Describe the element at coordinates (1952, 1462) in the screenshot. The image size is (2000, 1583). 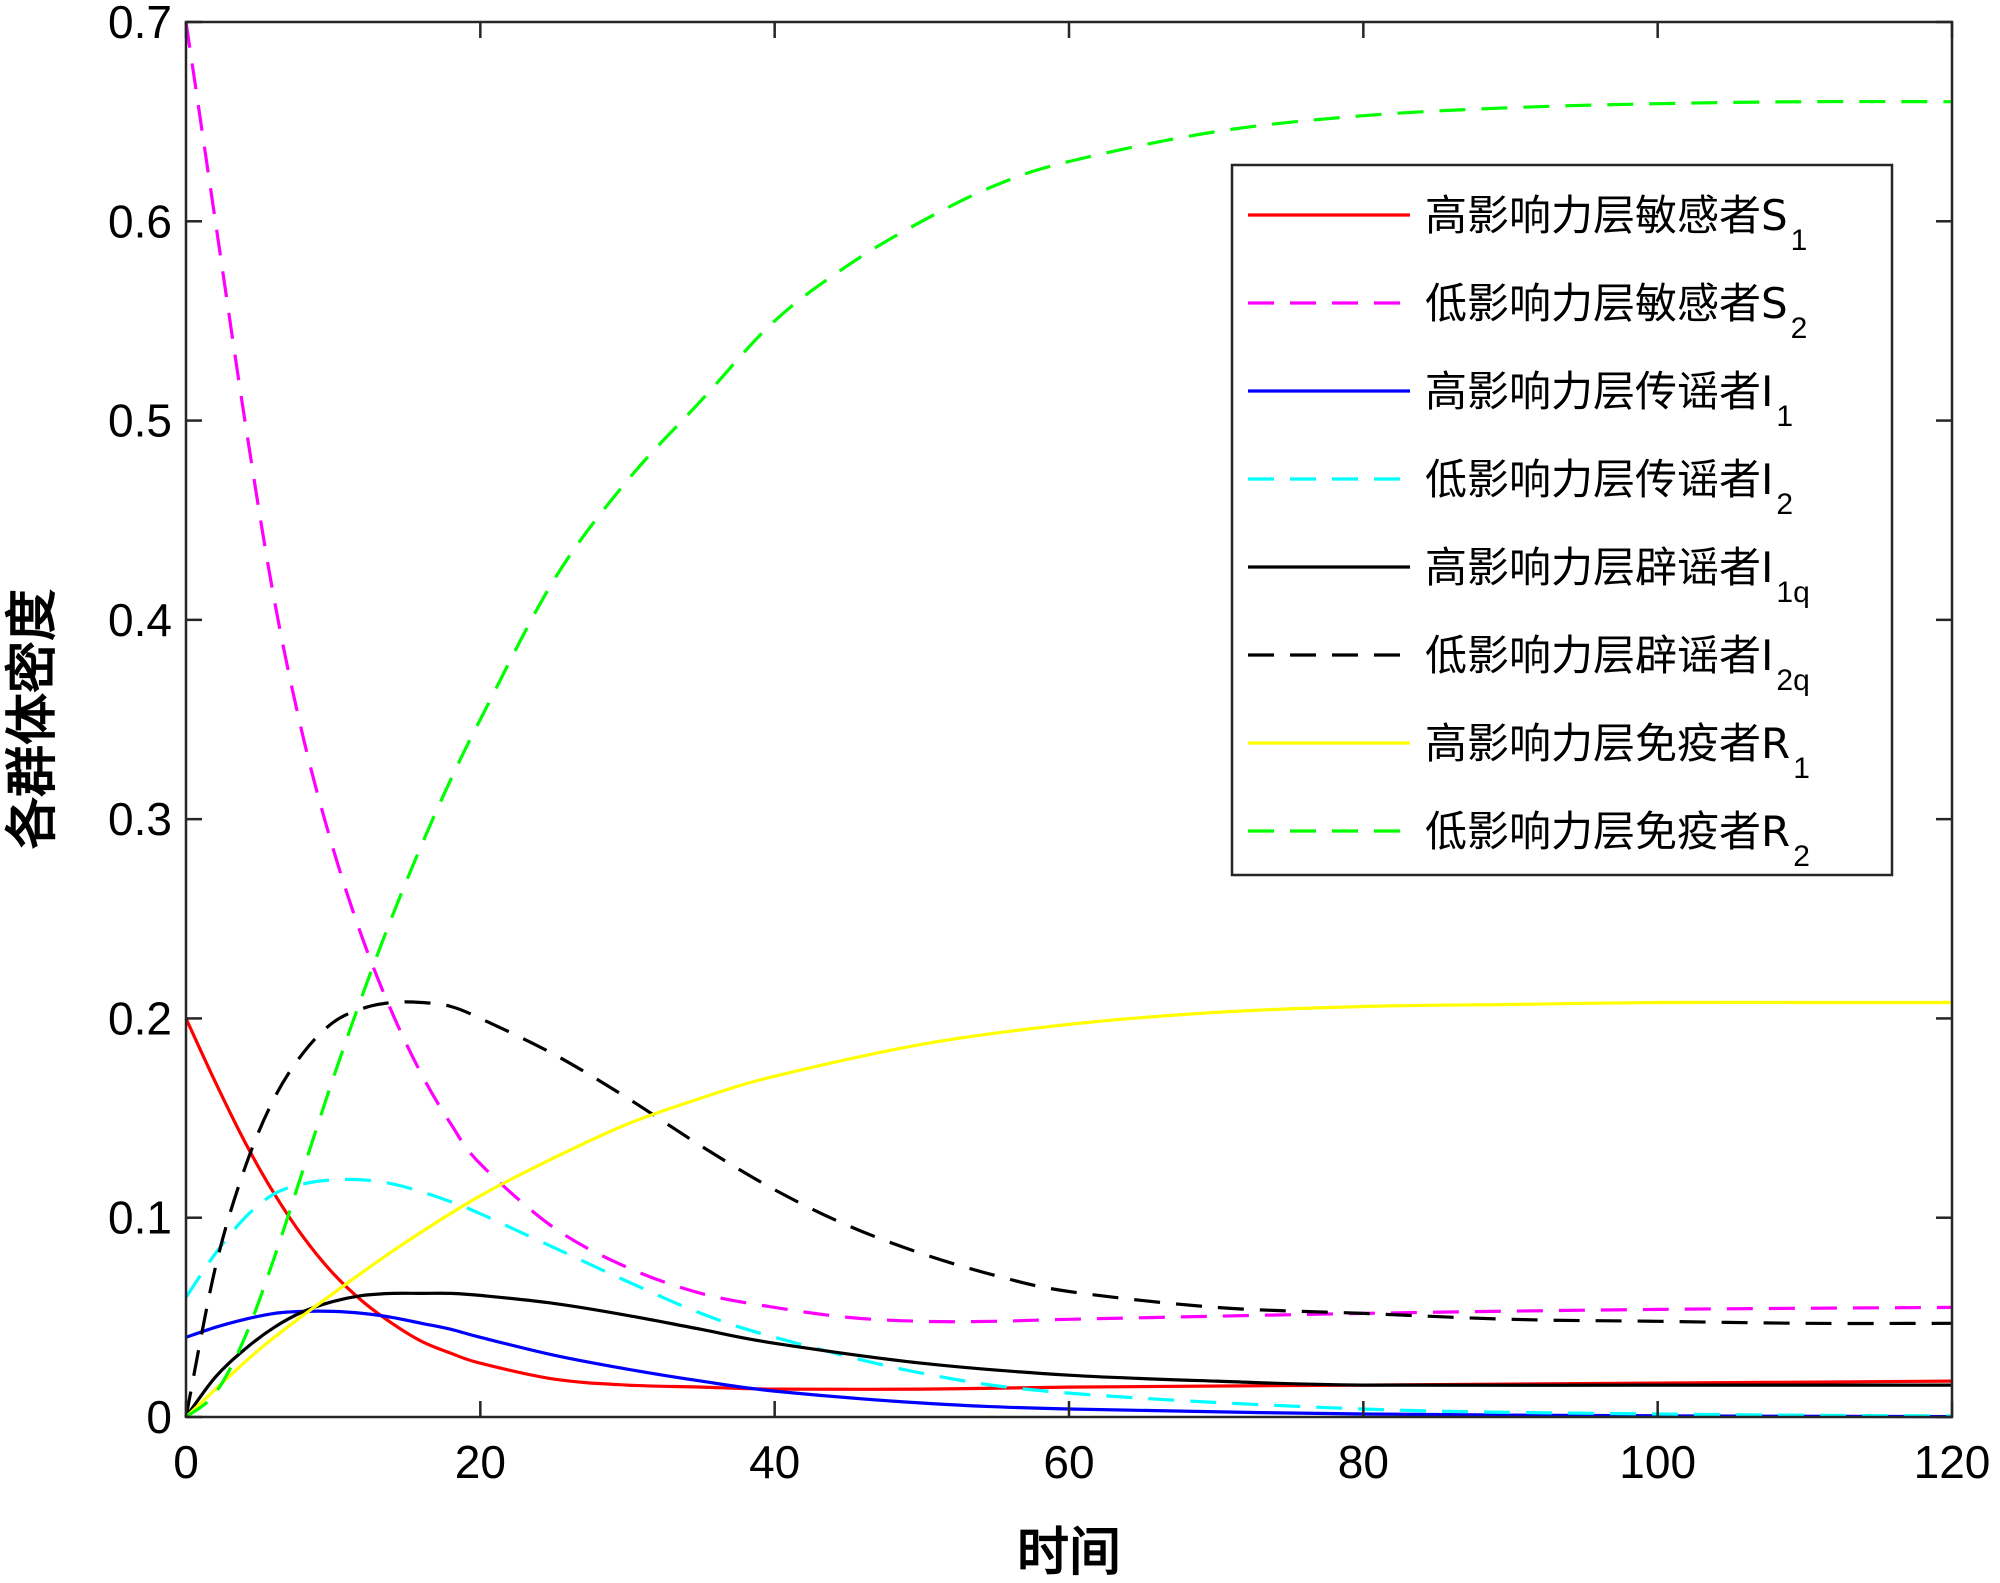
I see `x-tick-label: 120` at that location.